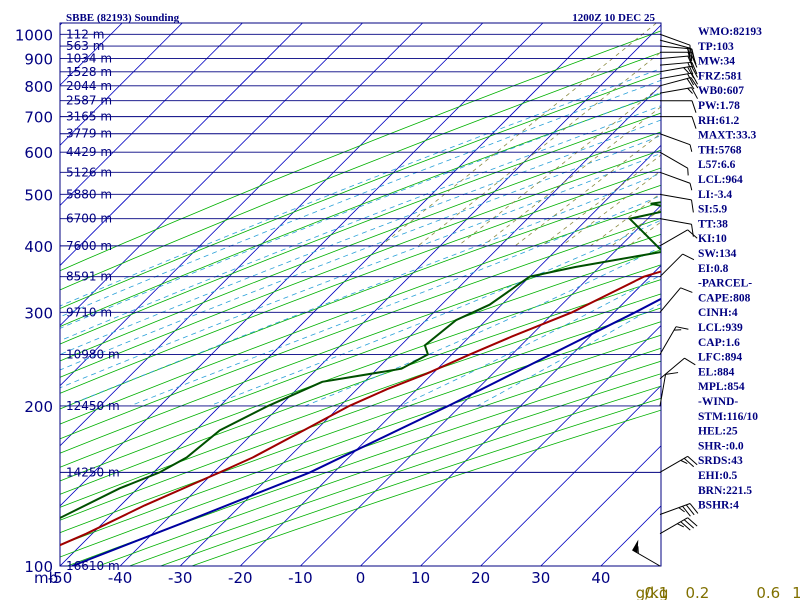 The height and width of the screenshot is (600, 800). What do you see at coordinates (720, 180) in the screenshot?
I see `index-line: LCL:964` at bounding box center [720, 180].